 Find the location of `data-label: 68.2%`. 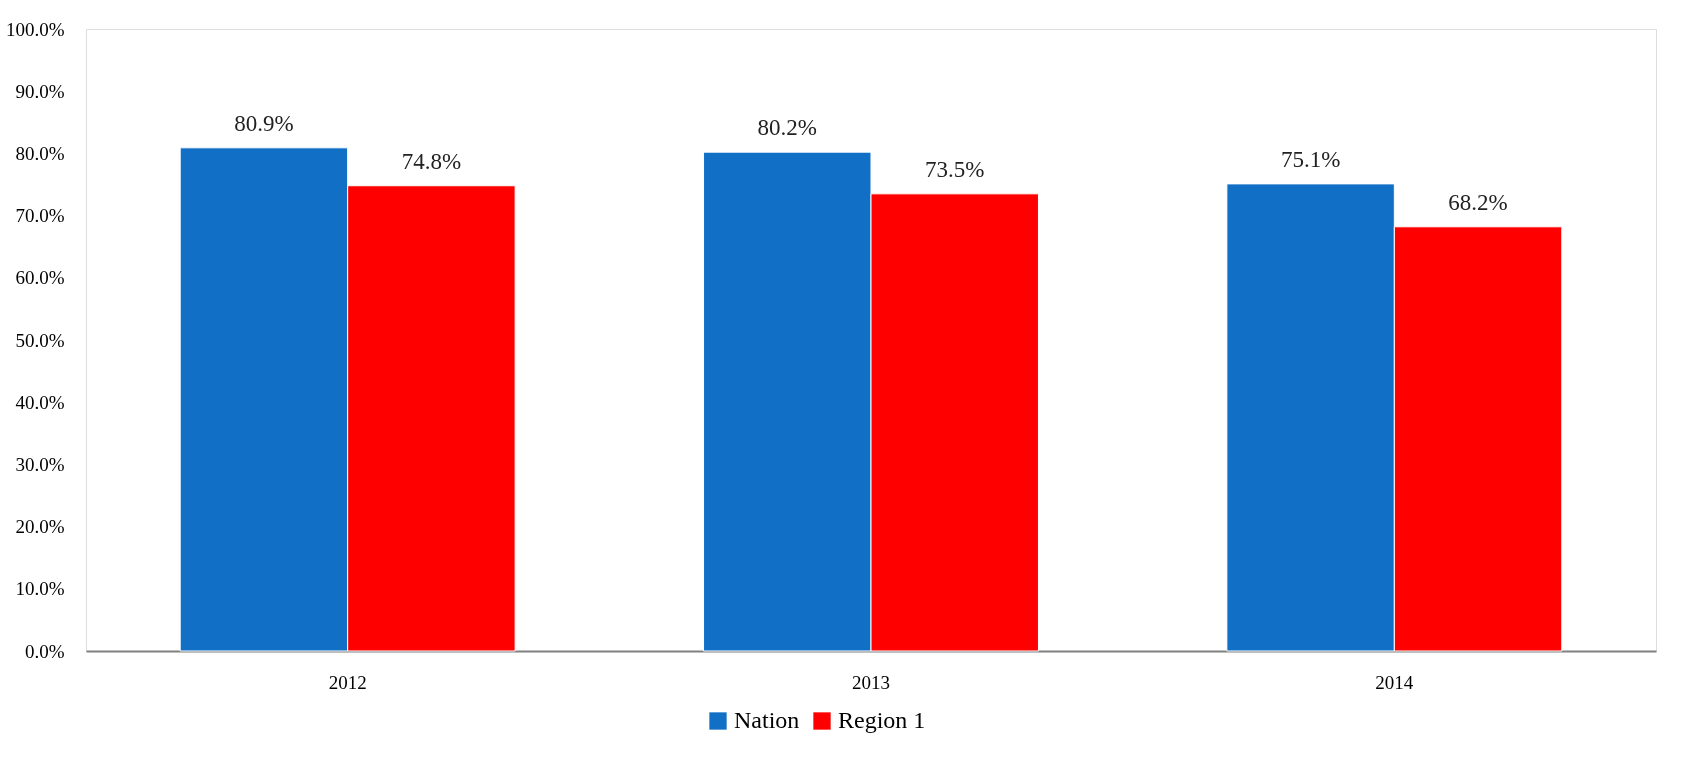

data-label: 68.2% is located at coordinates (1478, 202).